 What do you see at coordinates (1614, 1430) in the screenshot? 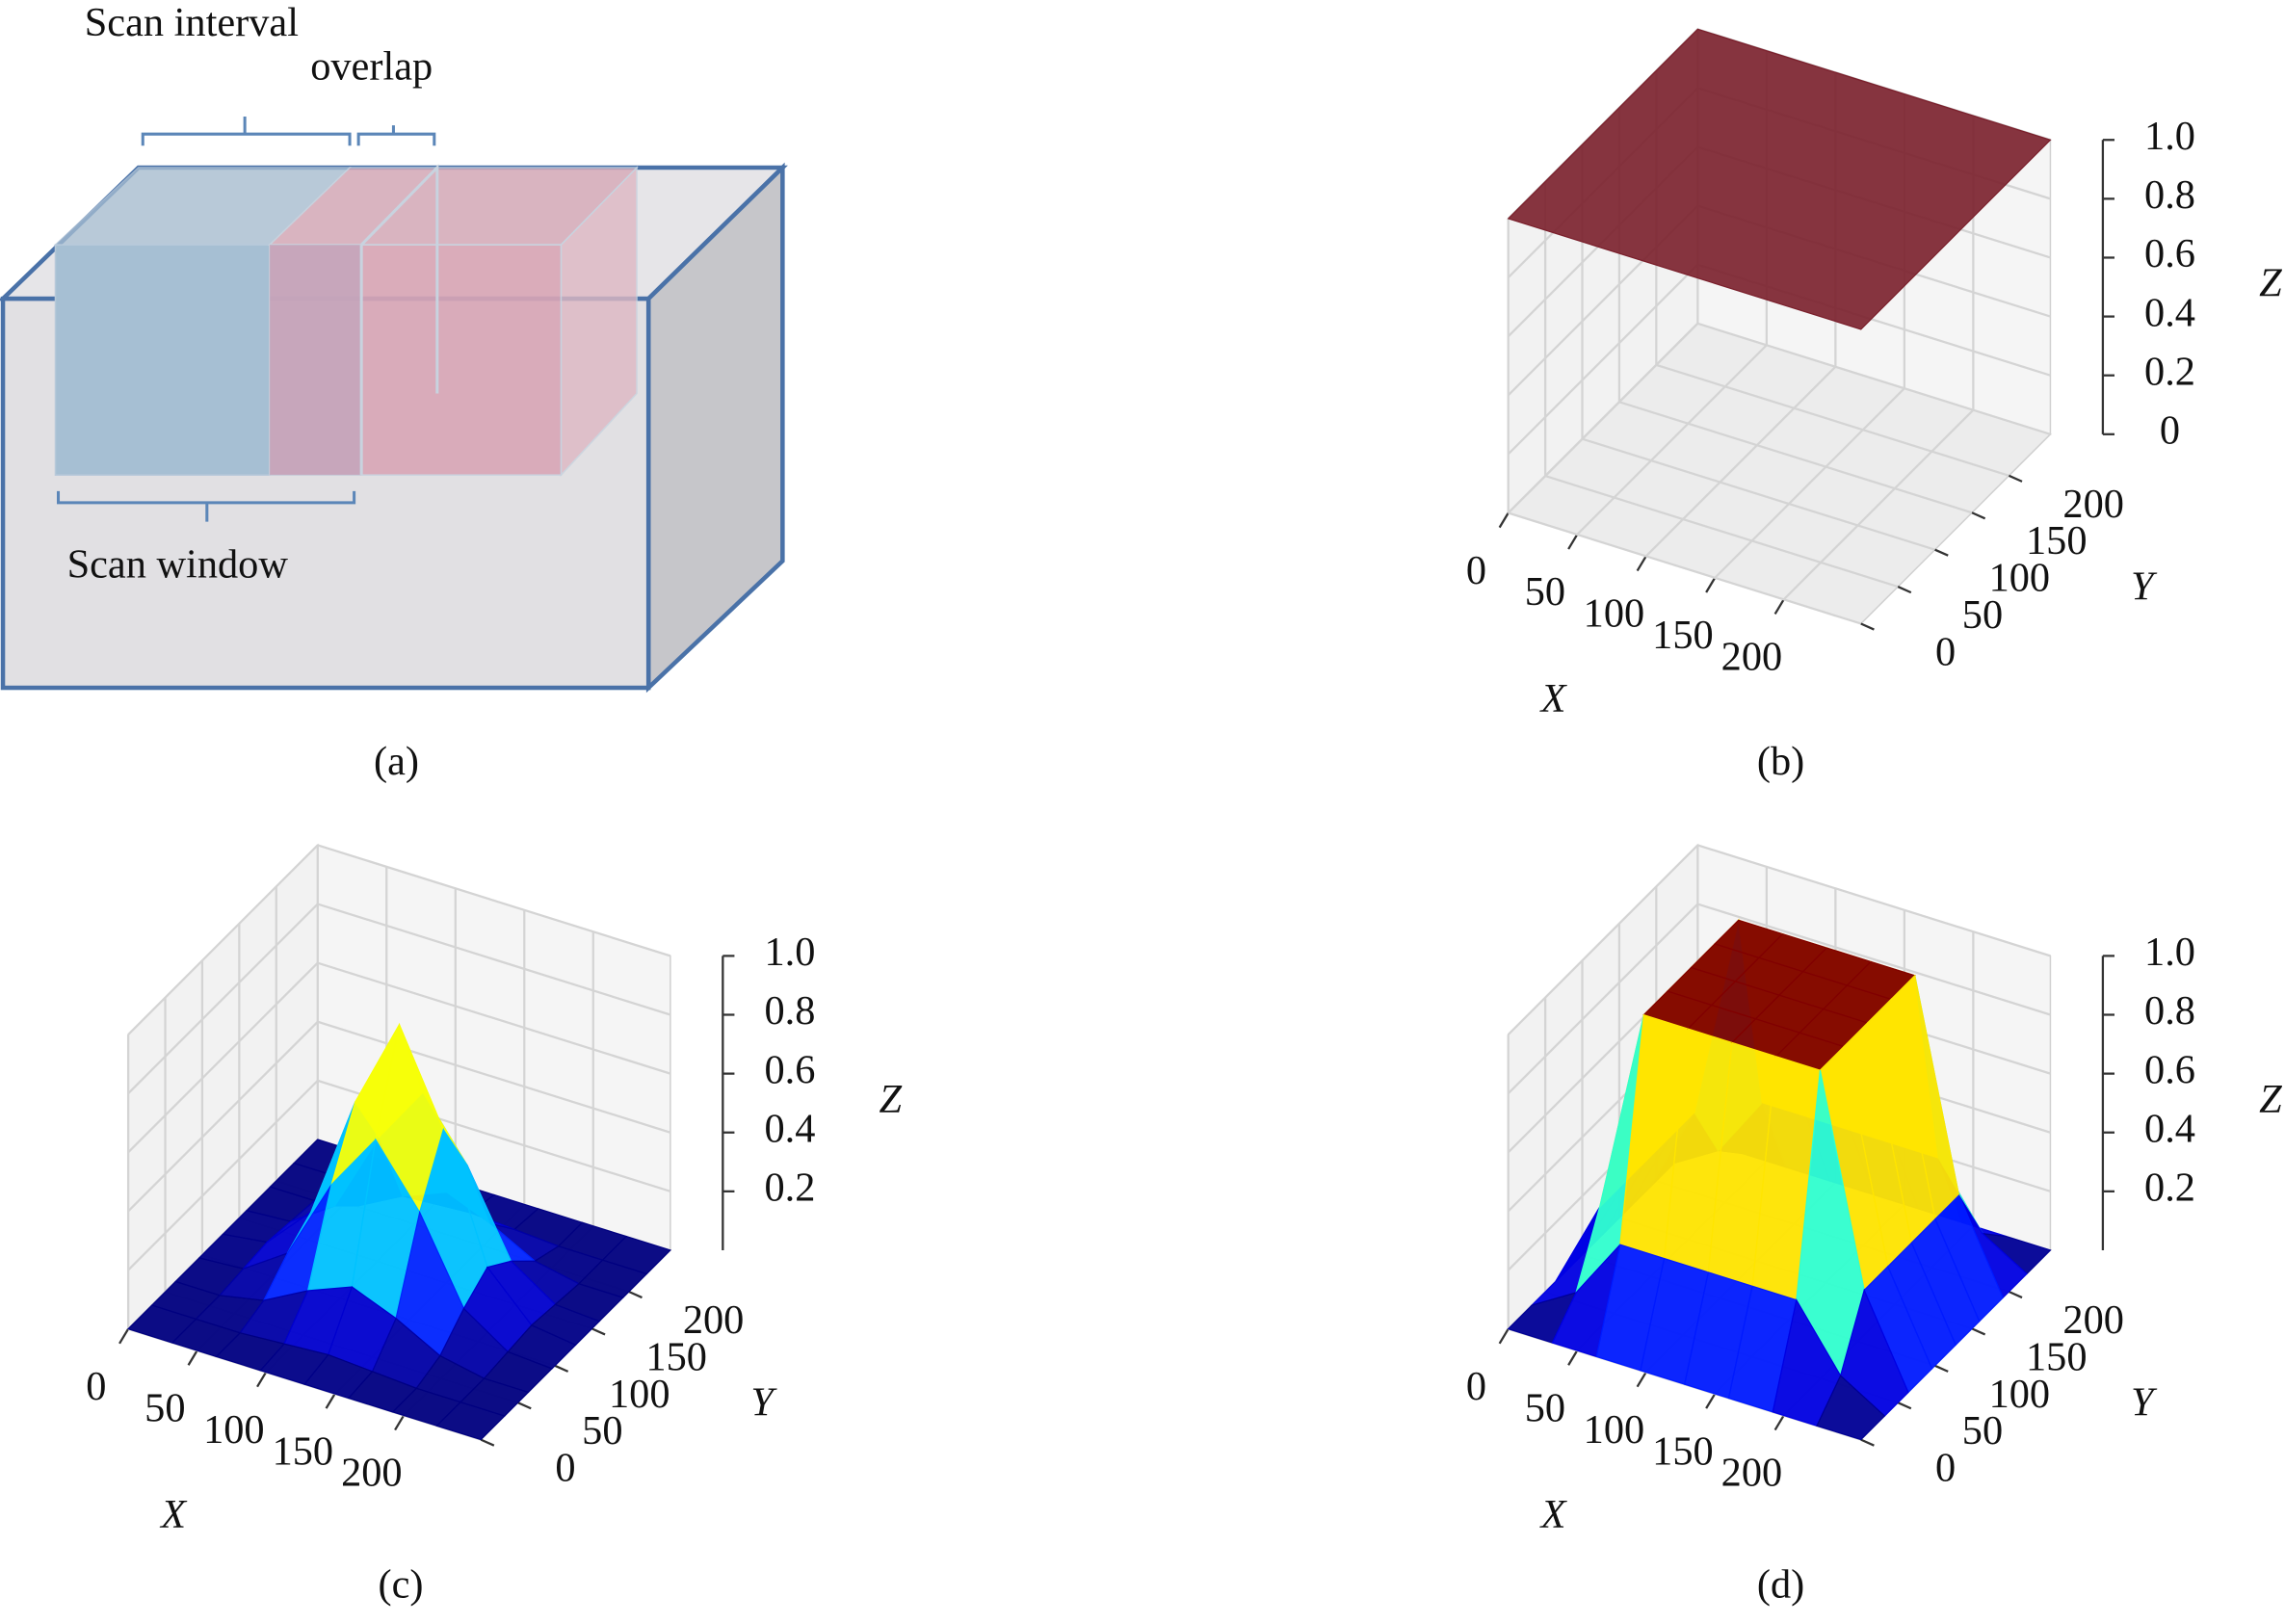
I see `x-tick-label: 100` at bounding box center [1614, 1430].